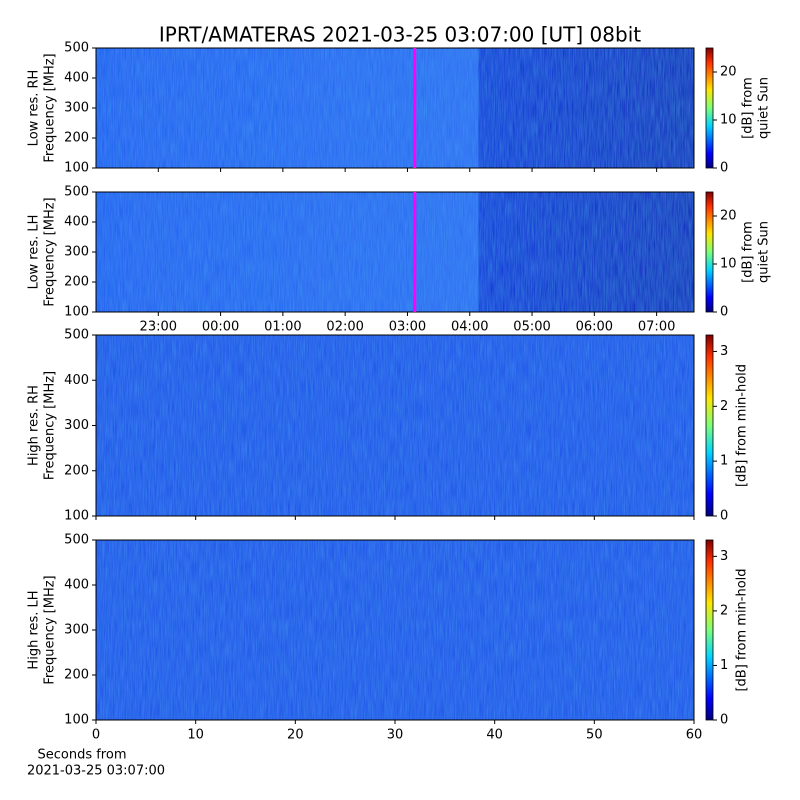 This screenshot has height=800, width=800. What do you see at coordinates (594, 327) in the screenshot?
I see `x-tick-label: 06:00` at bounding box center [594, 327].